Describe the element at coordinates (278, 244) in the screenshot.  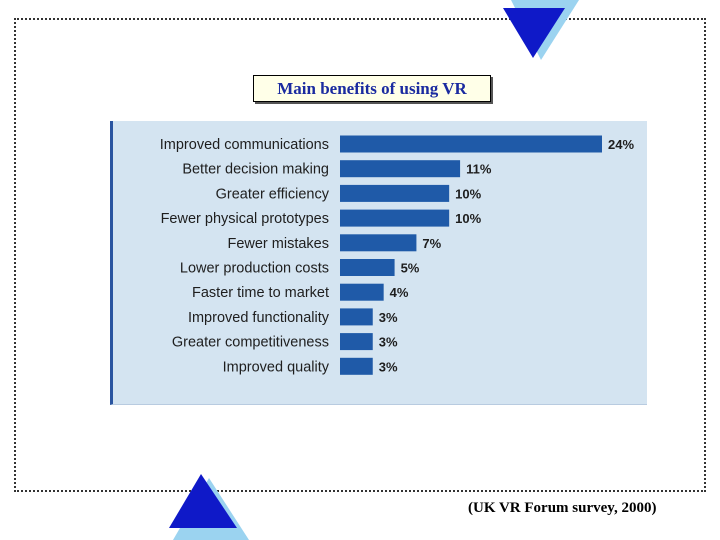
I see `category-label: Fewer mistakes` at that location.